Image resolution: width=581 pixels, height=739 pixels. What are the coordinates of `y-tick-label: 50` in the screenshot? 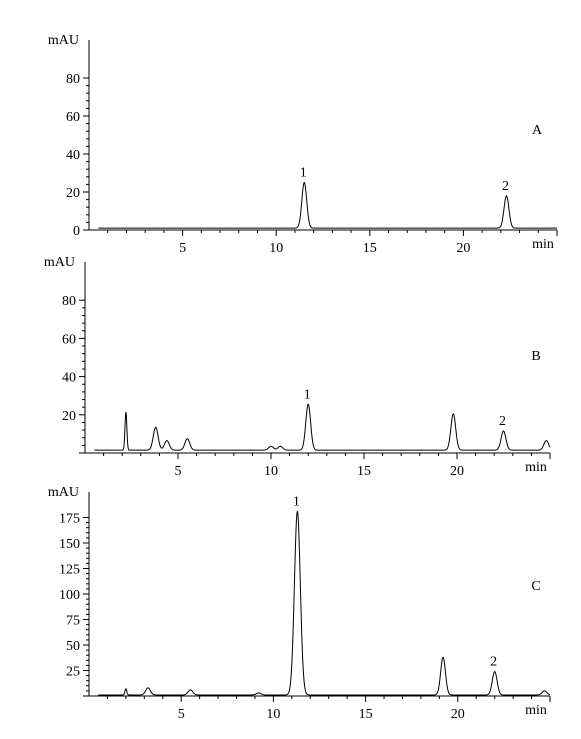 It's located at (73, 646).